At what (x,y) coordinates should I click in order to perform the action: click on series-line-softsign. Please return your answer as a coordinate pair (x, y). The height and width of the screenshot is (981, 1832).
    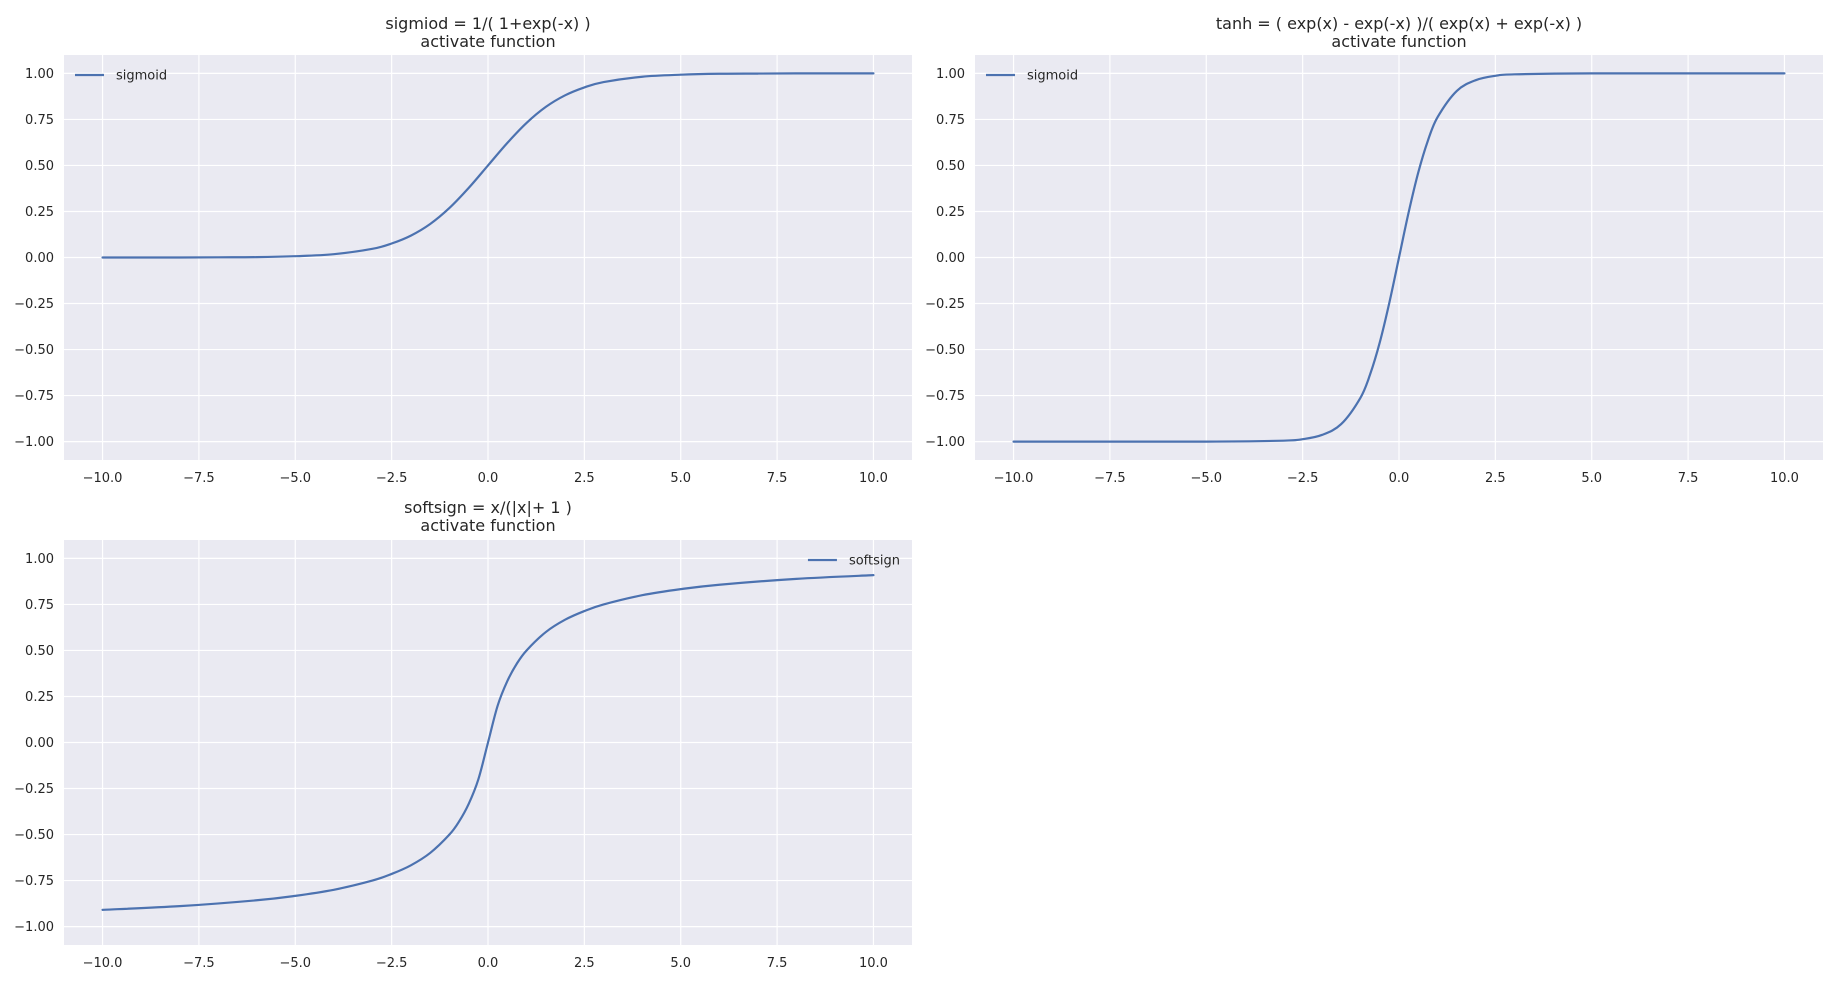
    Looking at the image, I should click on (488, 742).